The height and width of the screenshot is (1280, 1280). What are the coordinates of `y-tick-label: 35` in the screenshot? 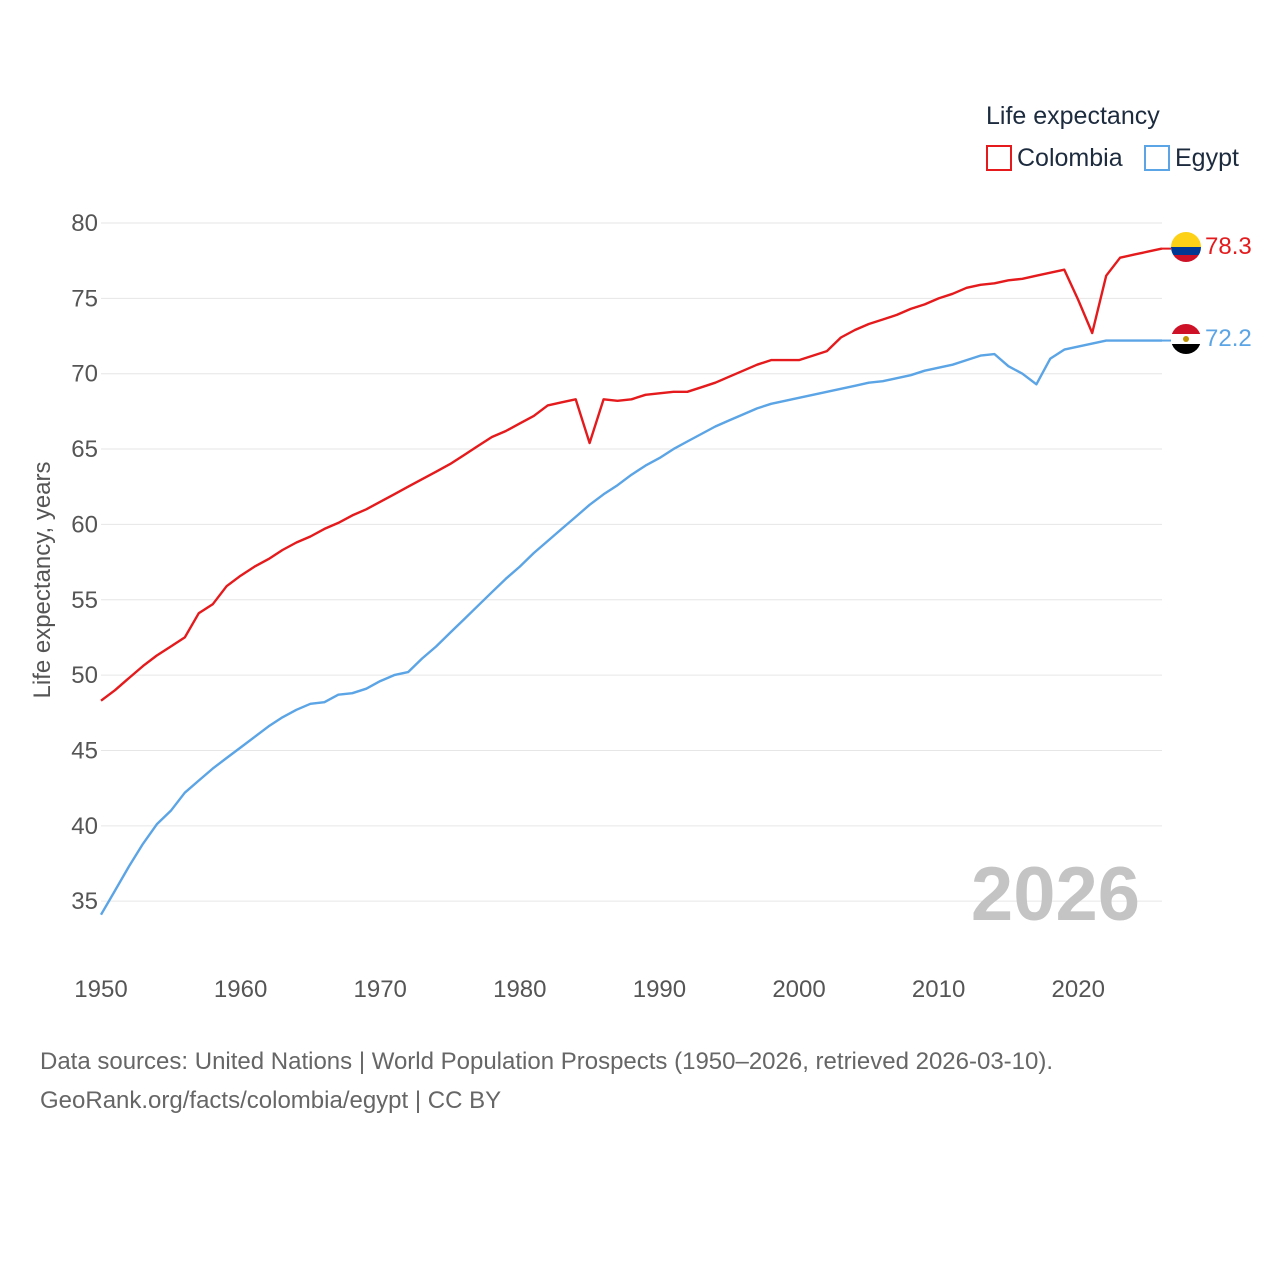 It's located at (84, 901).